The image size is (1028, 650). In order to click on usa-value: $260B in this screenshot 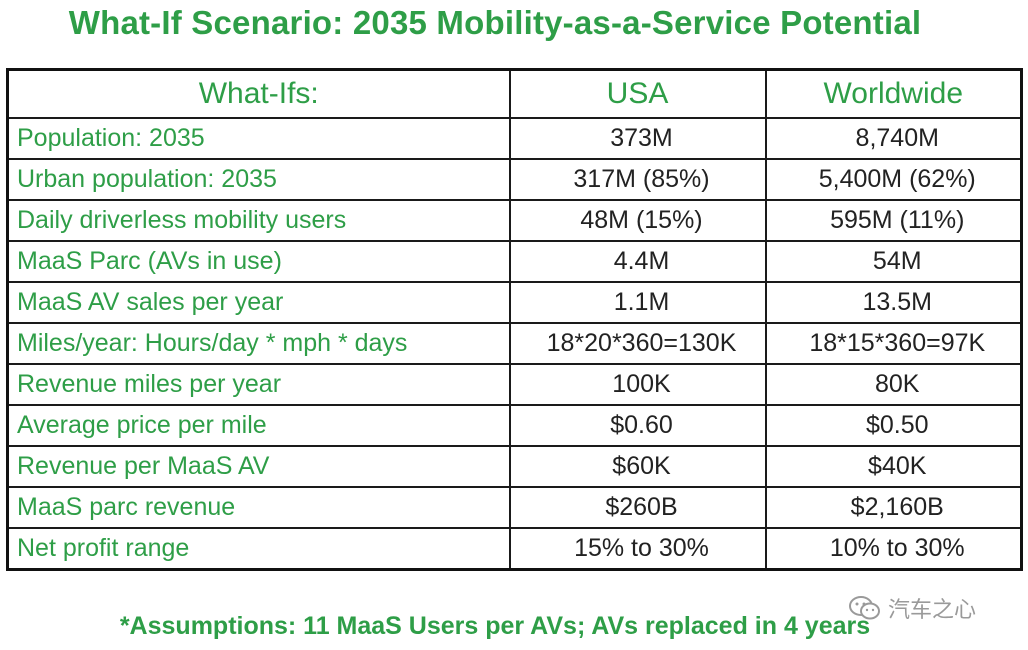, I will do `click(637, 507)`.